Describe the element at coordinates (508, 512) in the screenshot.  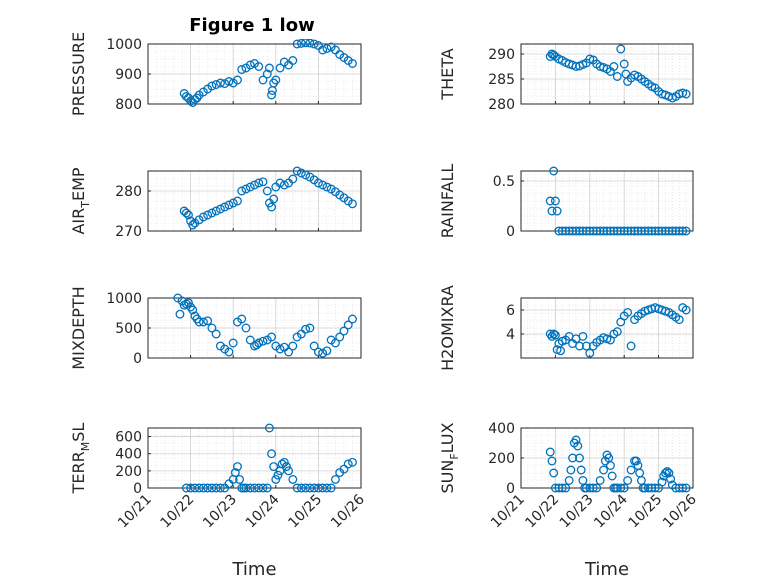
I see `x-tick-label: 10/21` at that location.